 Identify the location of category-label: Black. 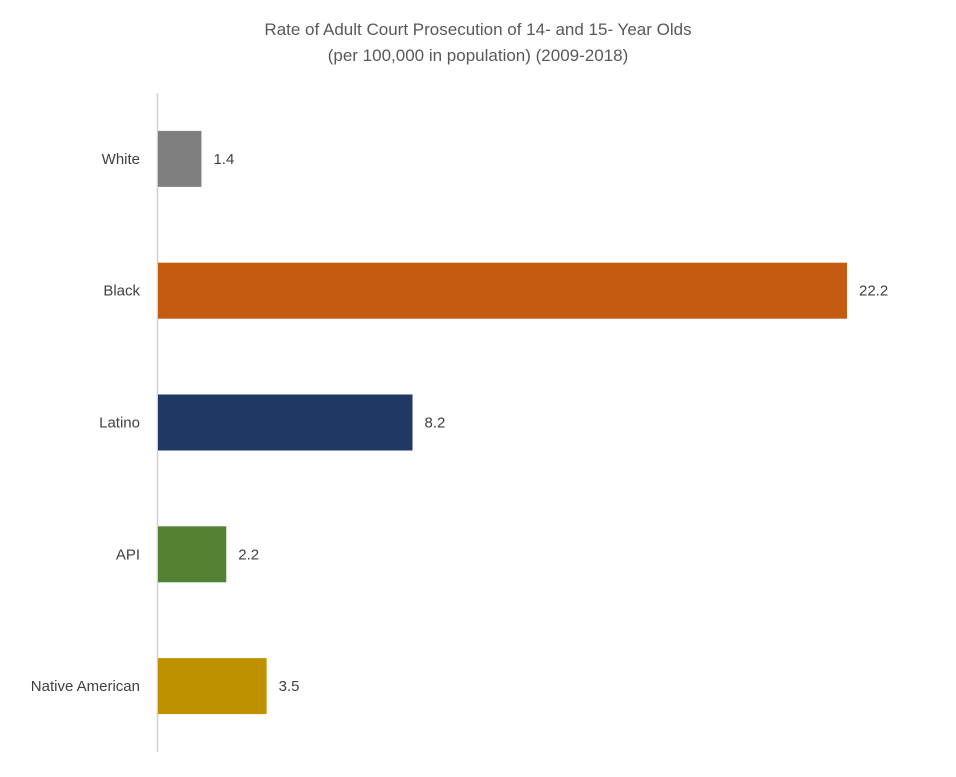
(121, 291).